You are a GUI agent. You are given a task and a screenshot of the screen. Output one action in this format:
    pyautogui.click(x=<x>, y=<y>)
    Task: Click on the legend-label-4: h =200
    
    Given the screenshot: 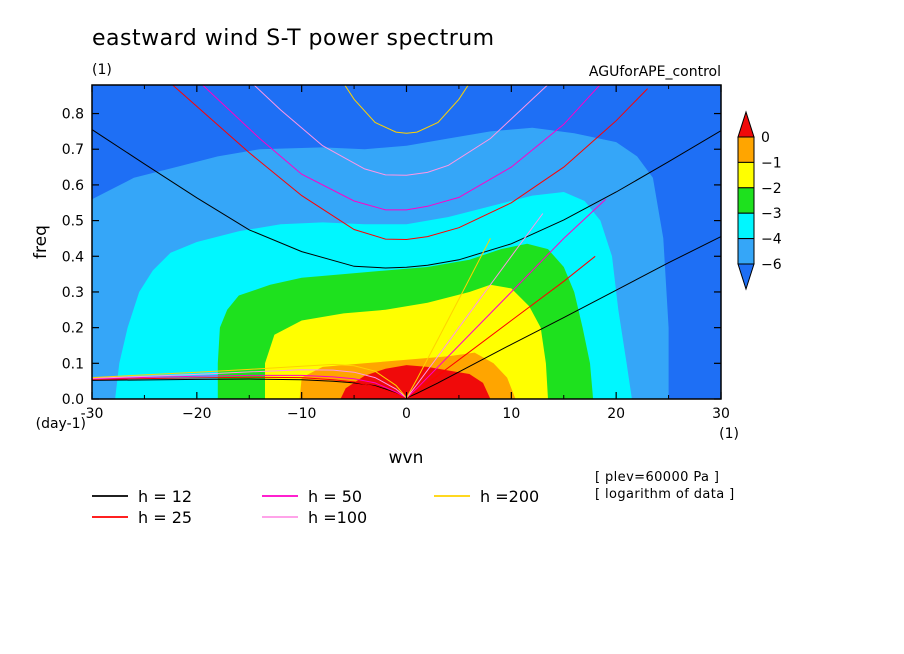 What is the action you would take?
    pyautogui.click(x=509, y=496)
    